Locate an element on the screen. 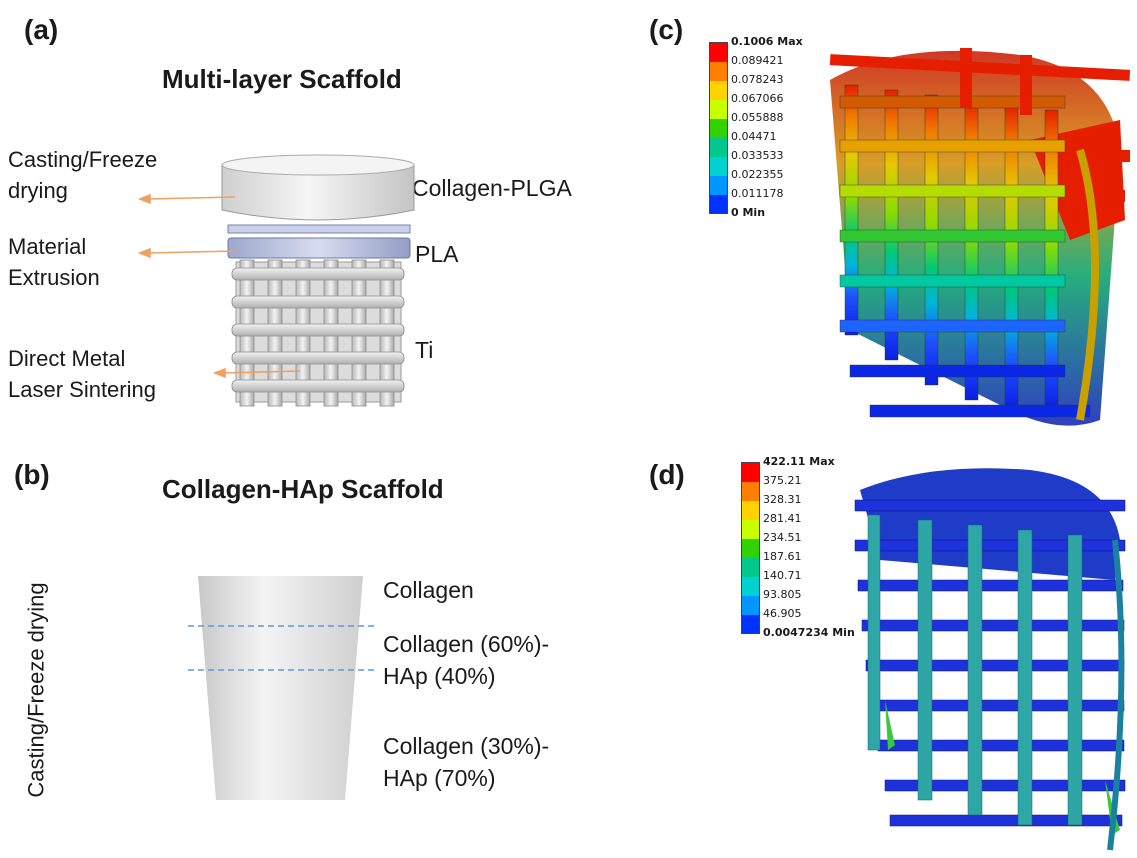  process-label-dmls: Direct Metal Laser Sintering is located at coordinates (82, 374).